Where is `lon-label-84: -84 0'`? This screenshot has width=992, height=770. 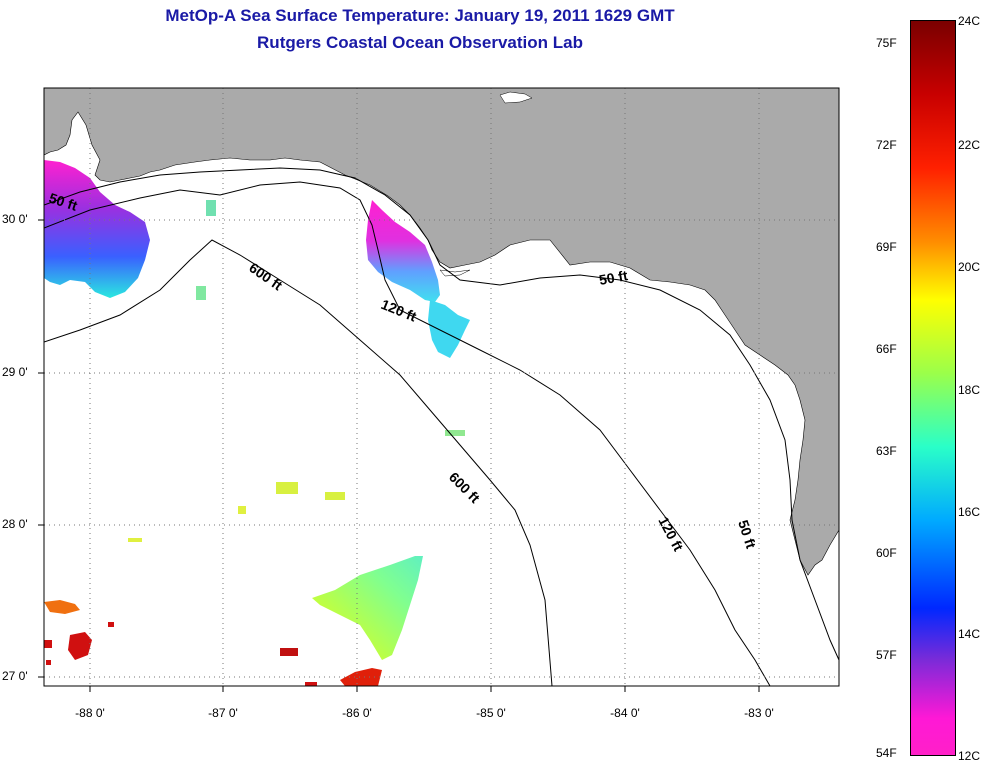
lon-label-84: -84 0' is located at coordinates (625, 713).